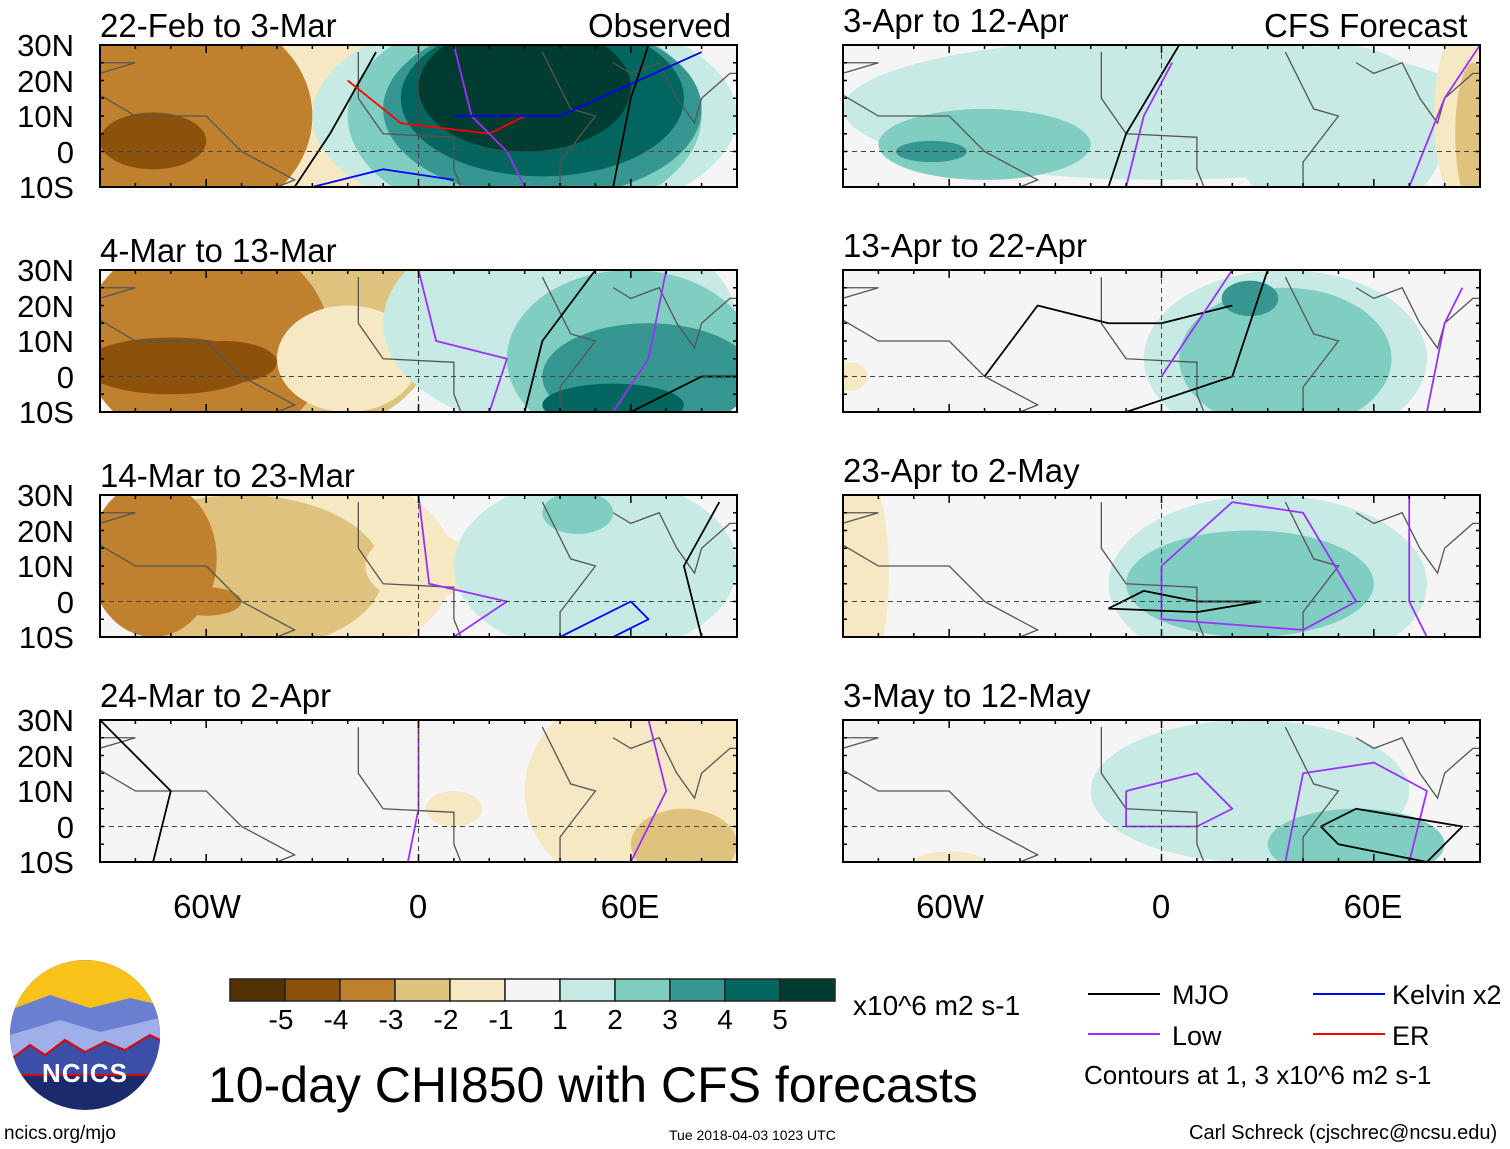 The image size is (1510, 1149). What do you see at coordinates (1197, 1036) in the screenshot?
I see `legend-low-label: Low` at bounding box center [1197, 1036].